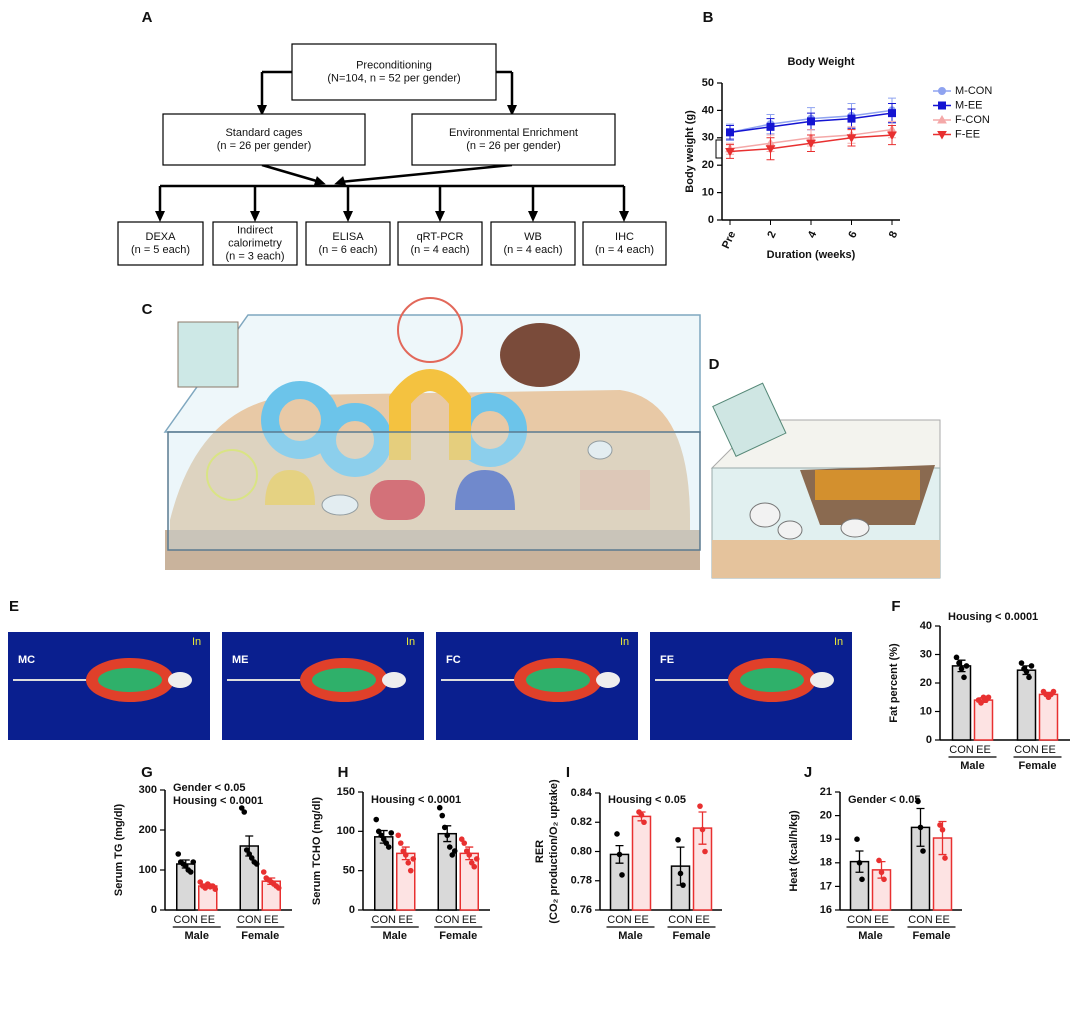  I want to click on y-tick-label: 0.76, so click(581, 910).